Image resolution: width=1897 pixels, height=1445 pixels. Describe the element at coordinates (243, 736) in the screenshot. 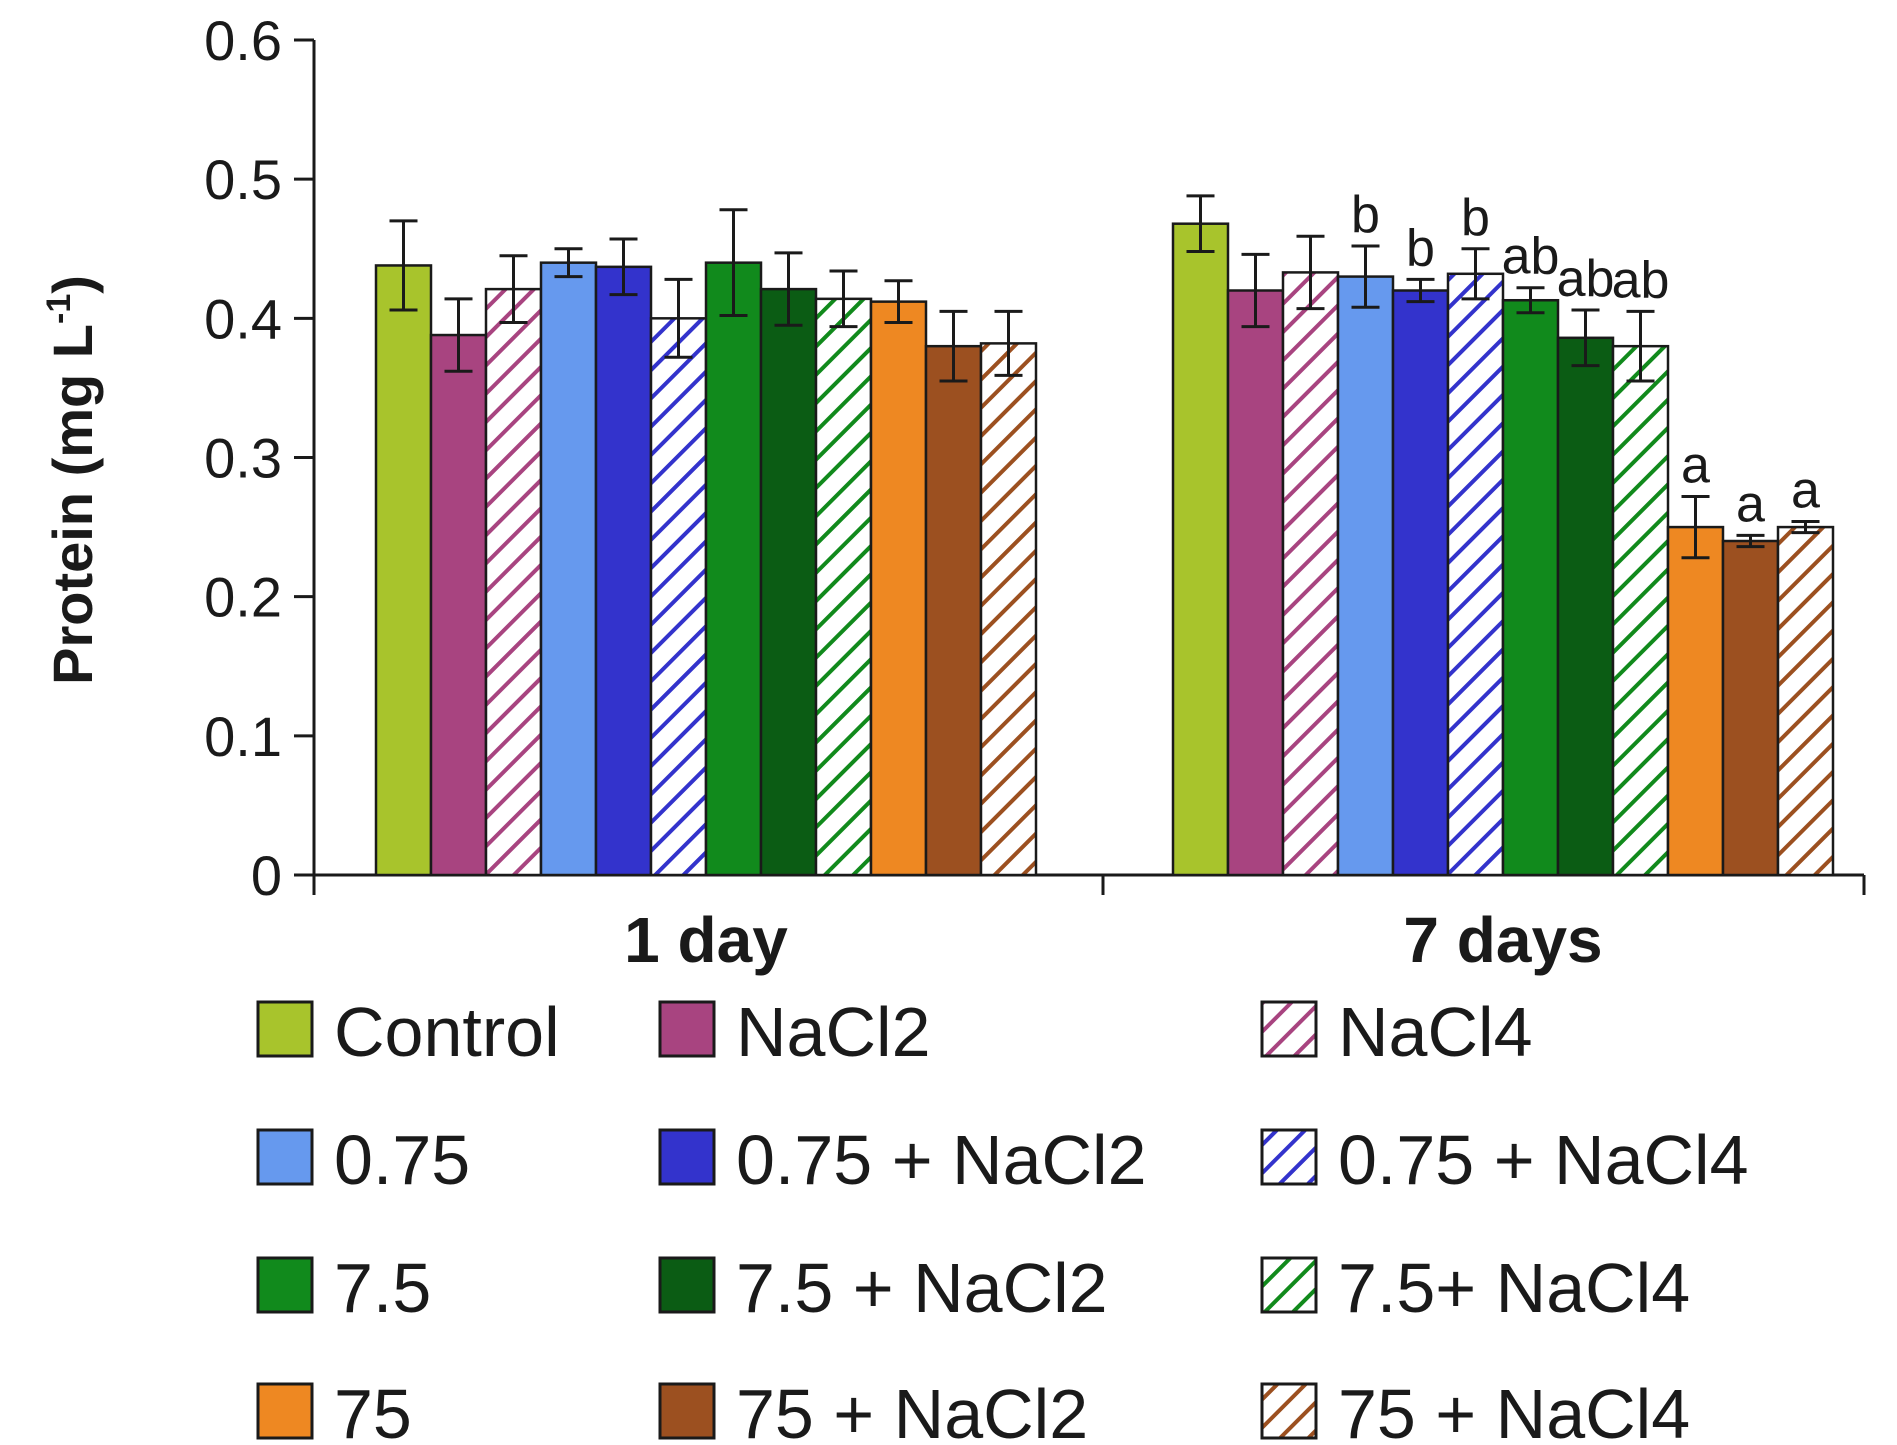

I see `y-tick-label: 0.1` at that location.